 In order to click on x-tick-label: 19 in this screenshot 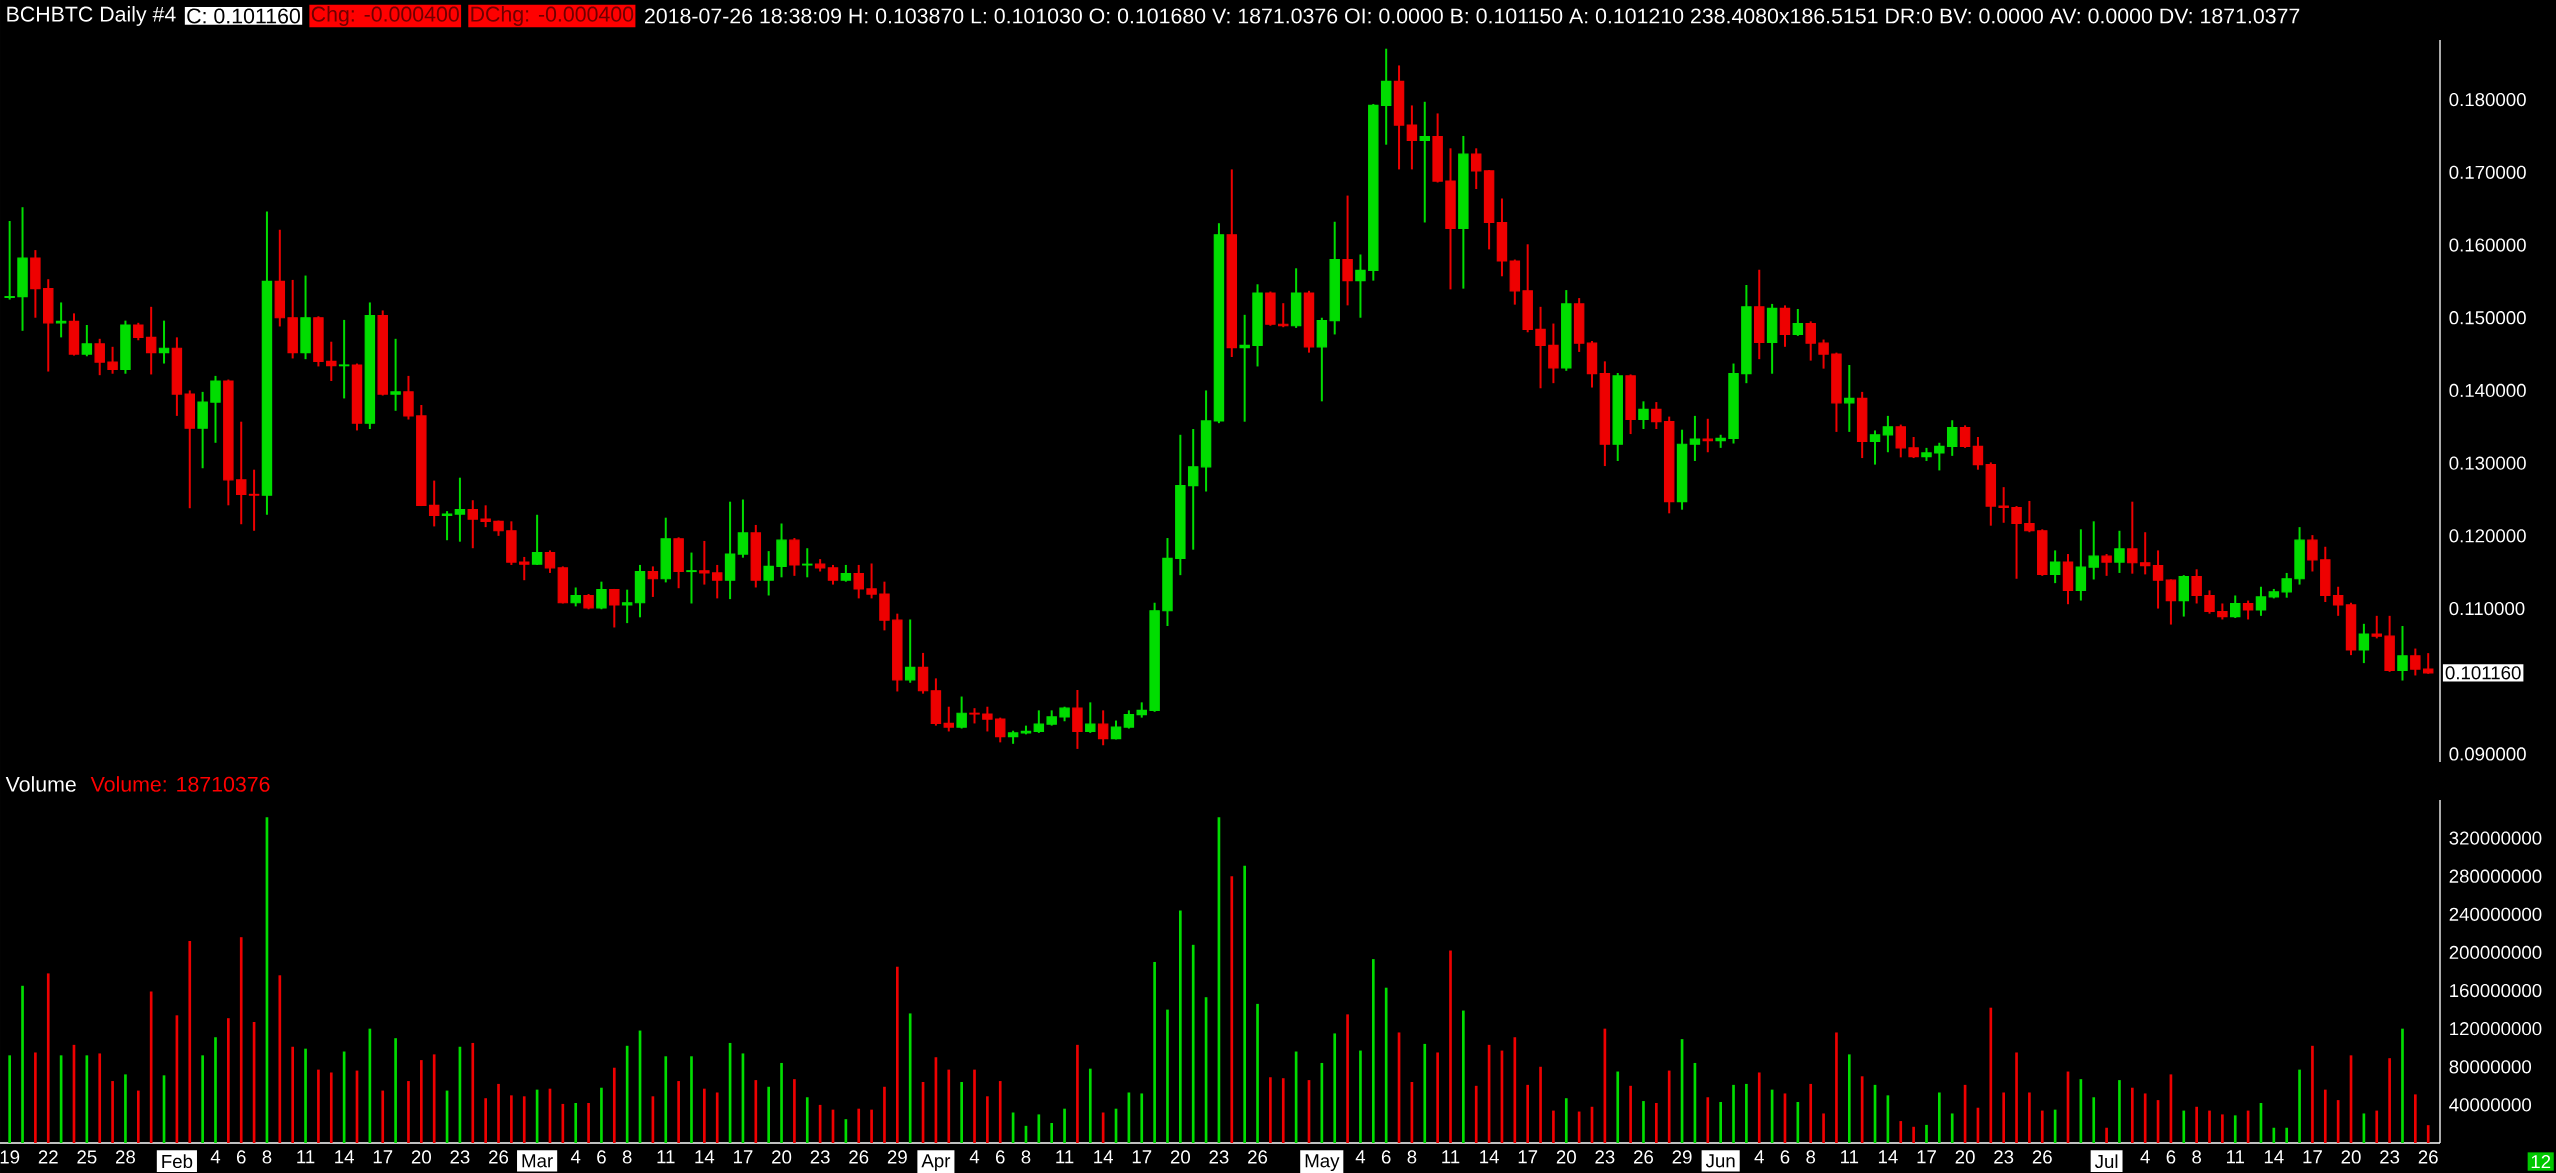, I will do `click(10, 1157)`.